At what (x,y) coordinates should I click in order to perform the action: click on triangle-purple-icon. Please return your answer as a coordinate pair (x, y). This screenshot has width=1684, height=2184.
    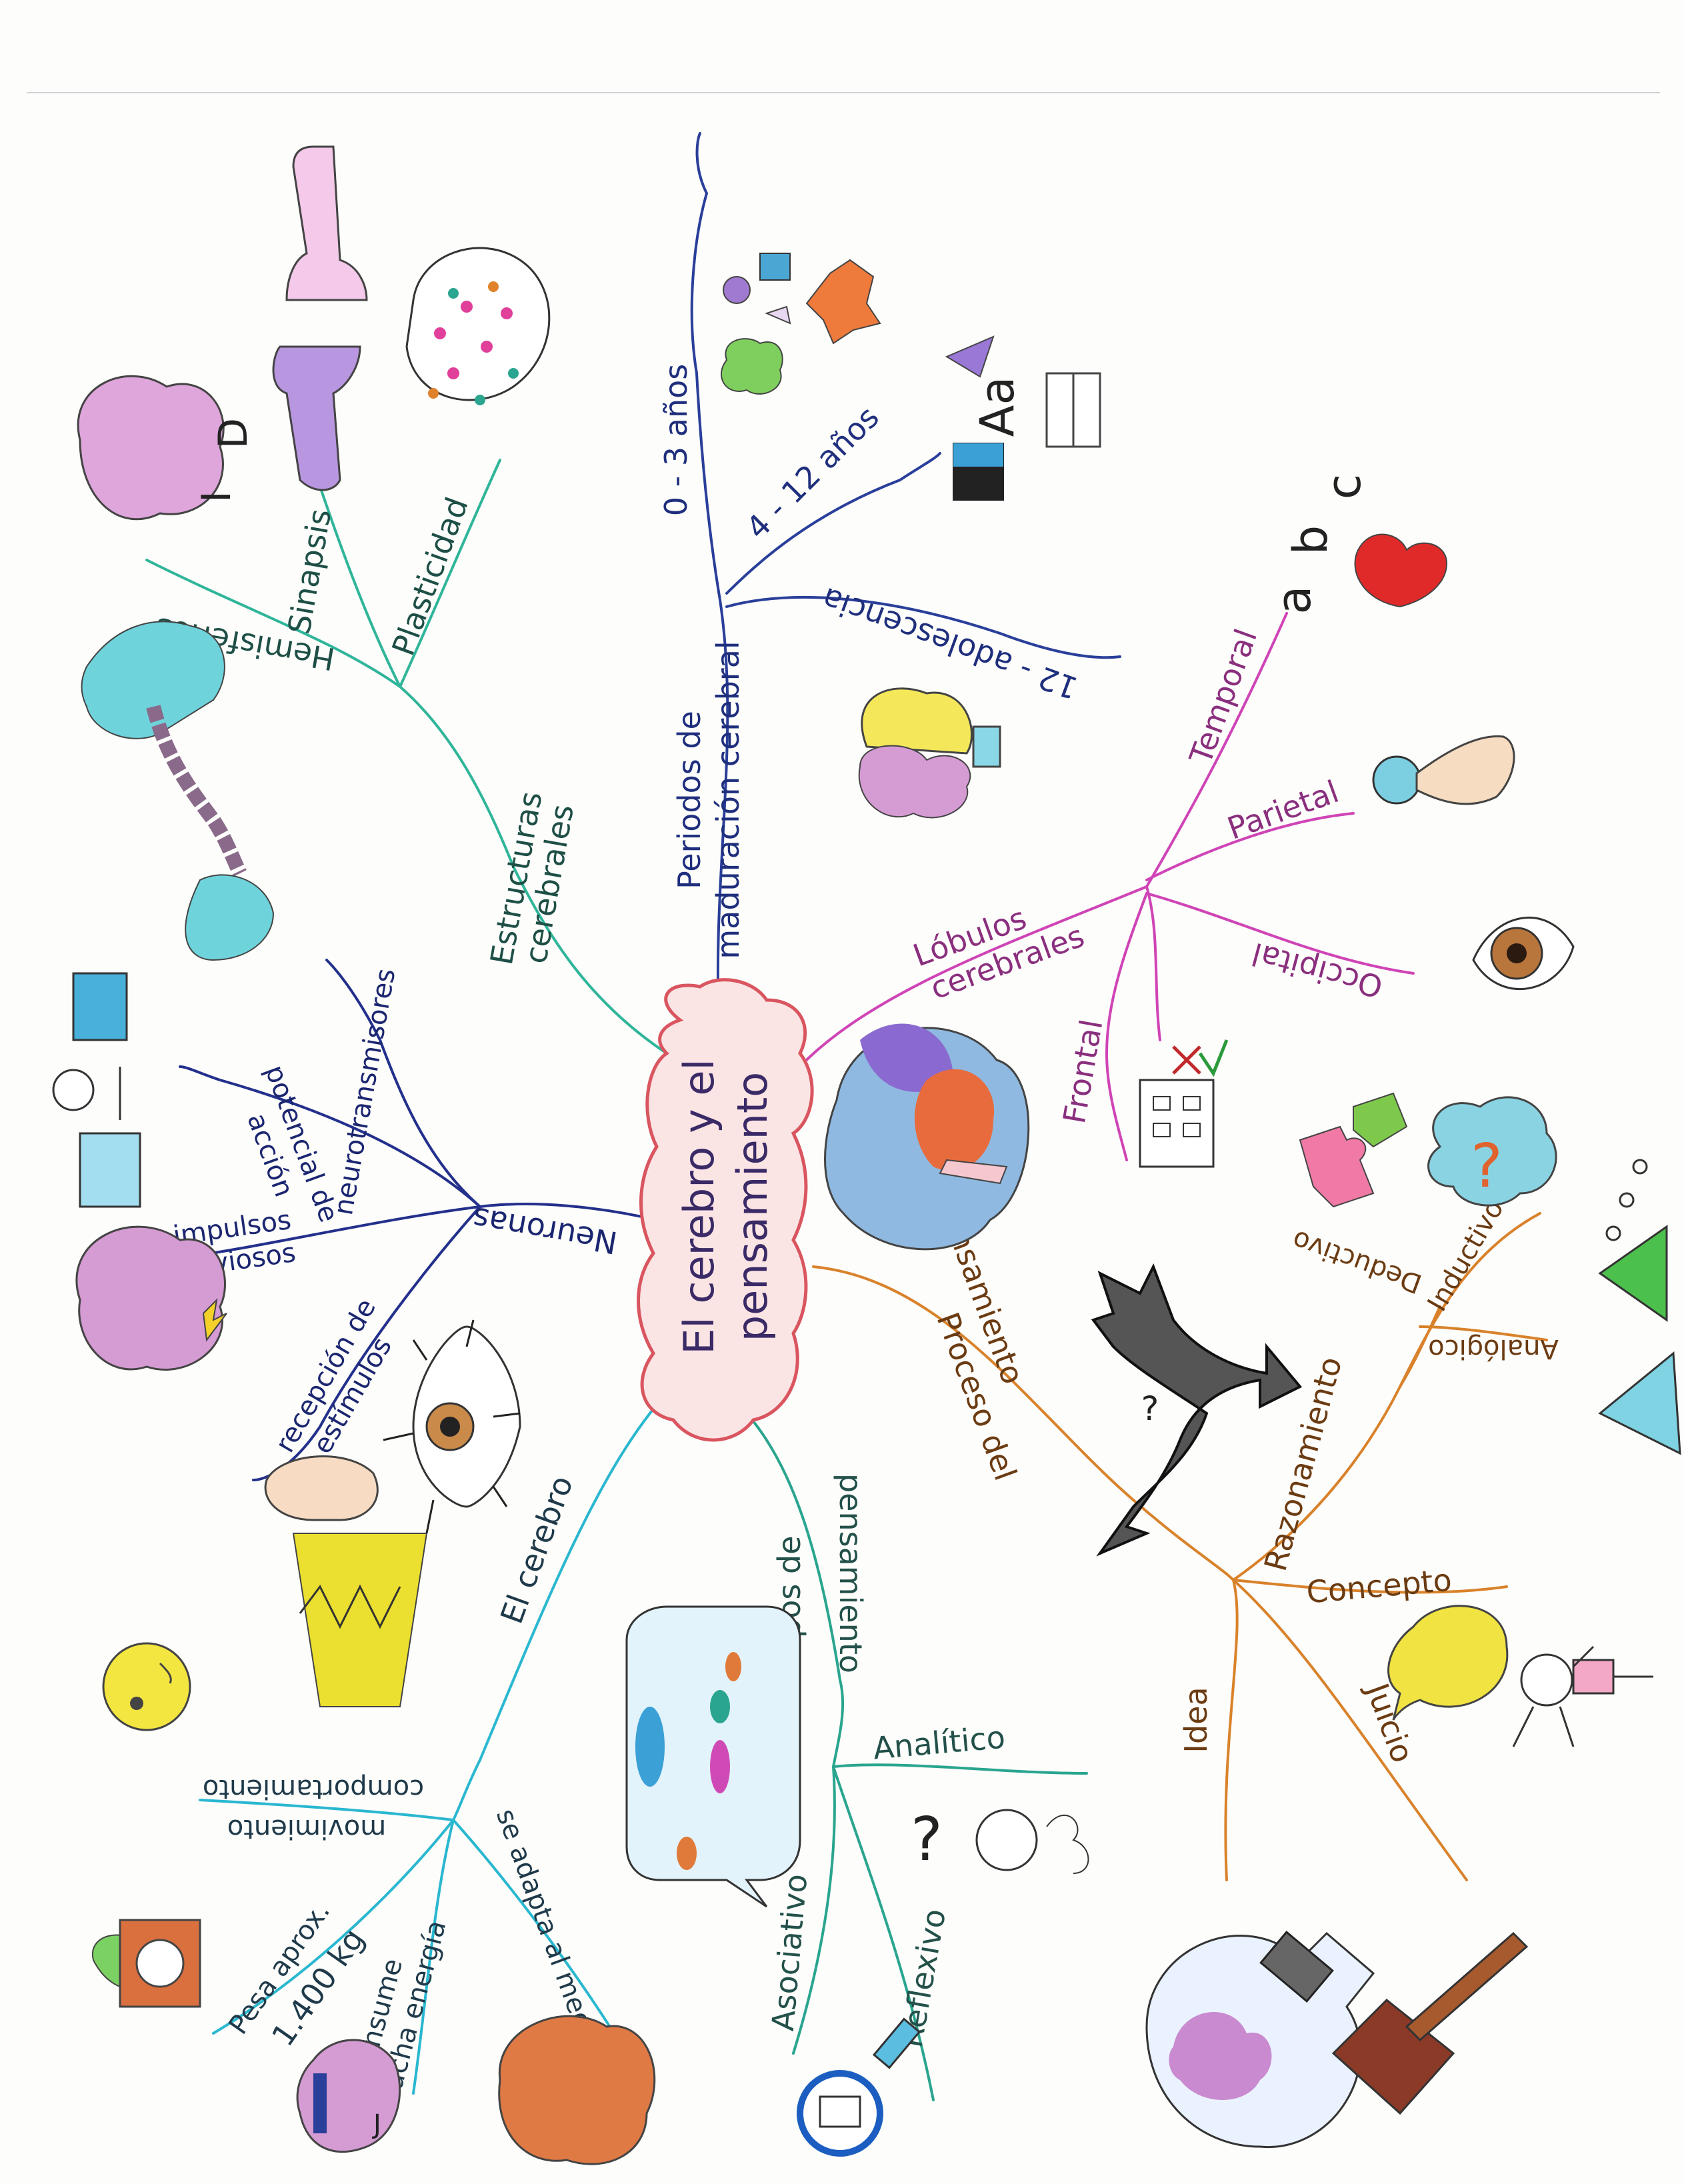
    Looking at the image, I should click on (970, 356).